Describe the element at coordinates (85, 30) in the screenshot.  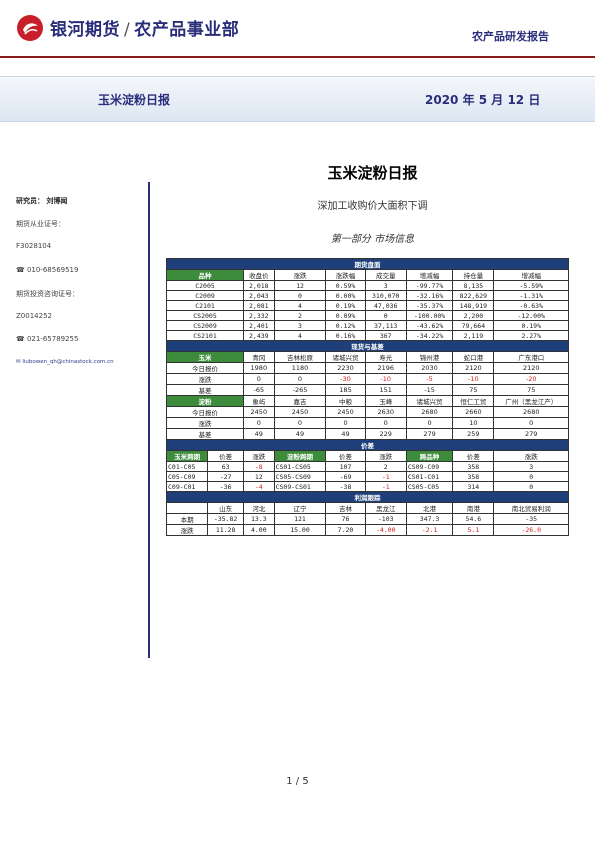
I see `brand-text: 银河期货` at that location.